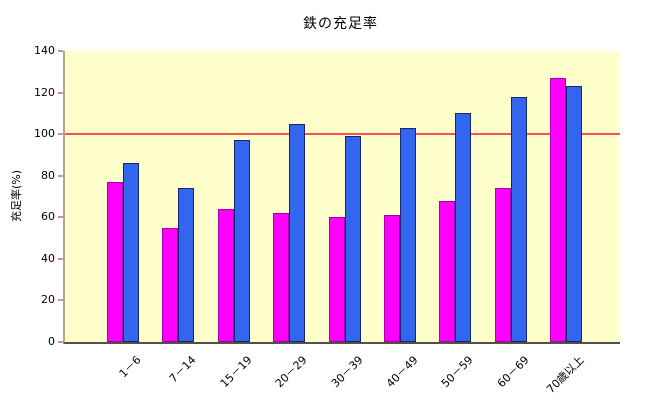  I want to click on bar-series-blue-cat7, so click(518, 219).